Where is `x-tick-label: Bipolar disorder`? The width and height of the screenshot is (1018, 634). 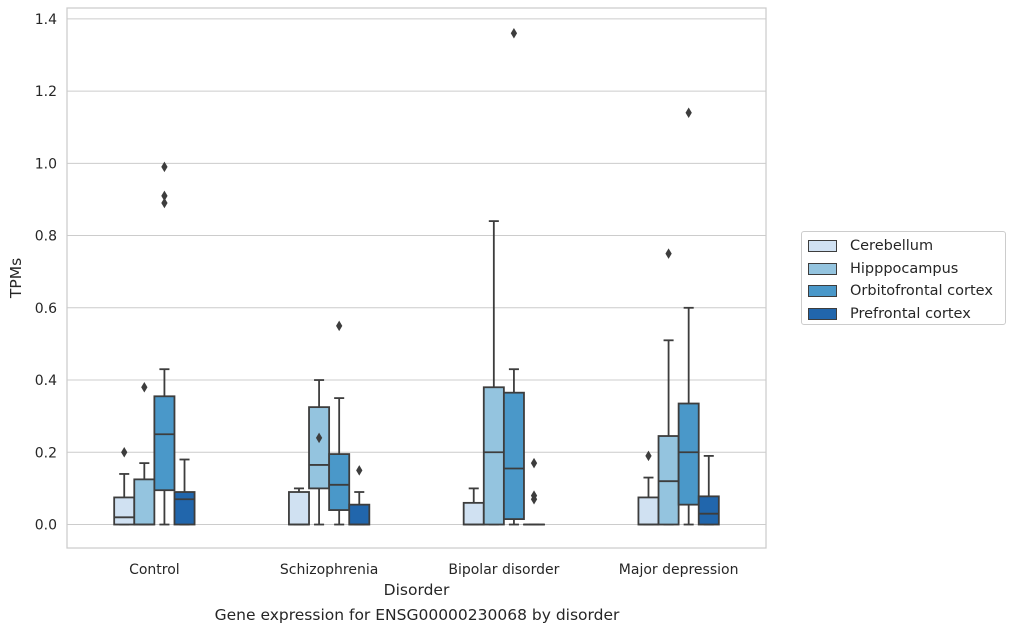
x-tick-label: Bipolar disorder is located at coordinates (503, 570).